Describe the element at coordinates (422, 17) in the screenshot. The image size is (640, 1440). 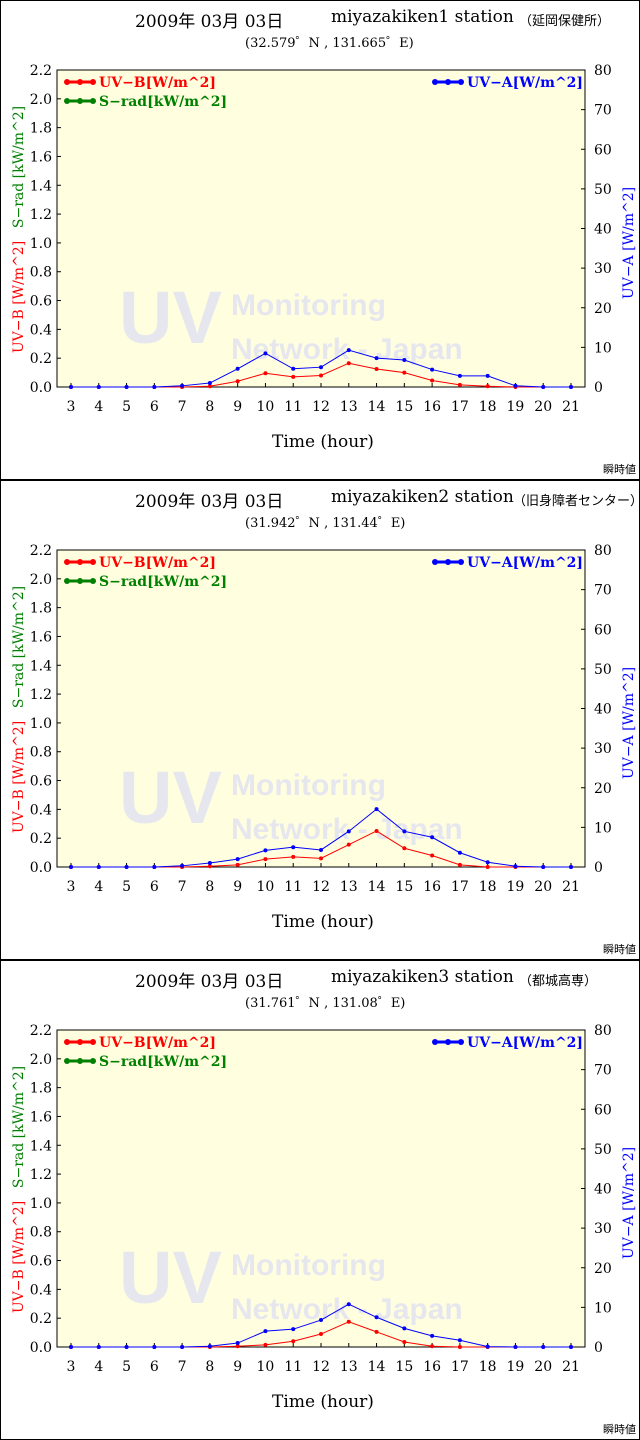
I see `station-name: miyazakiken1 station` at that location.